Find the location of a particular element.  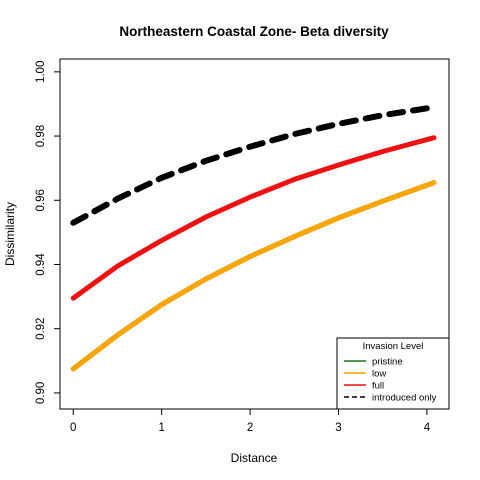

y-tick-label: 0.98 is located at coordinates (41, 136).